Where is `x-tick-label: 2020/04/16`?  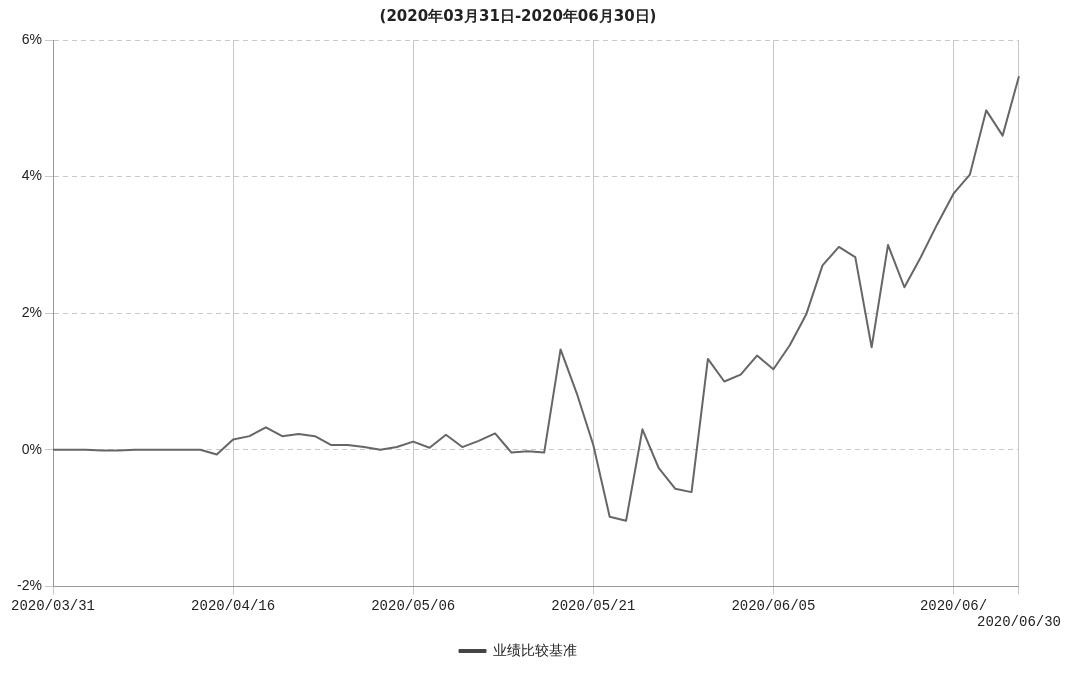
x-tick-label: 2020/04/16 is located at coordinates (233, 605).